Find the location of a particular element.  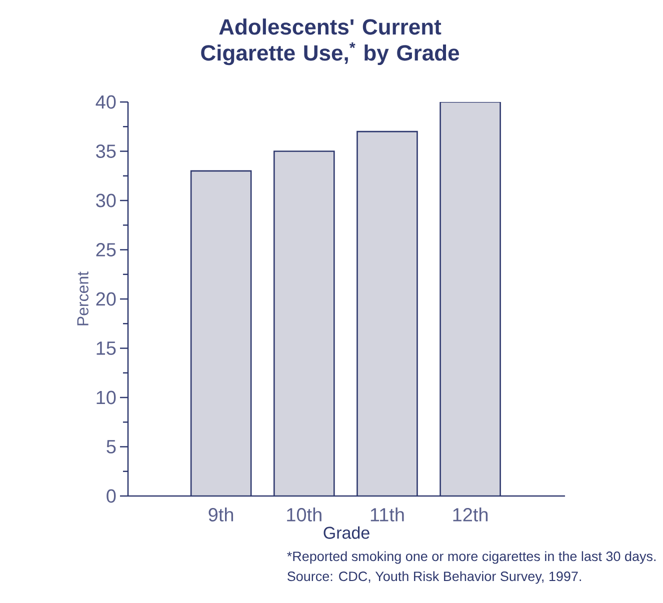

y-tick-label: 35 is located at coordinates (106, 151).